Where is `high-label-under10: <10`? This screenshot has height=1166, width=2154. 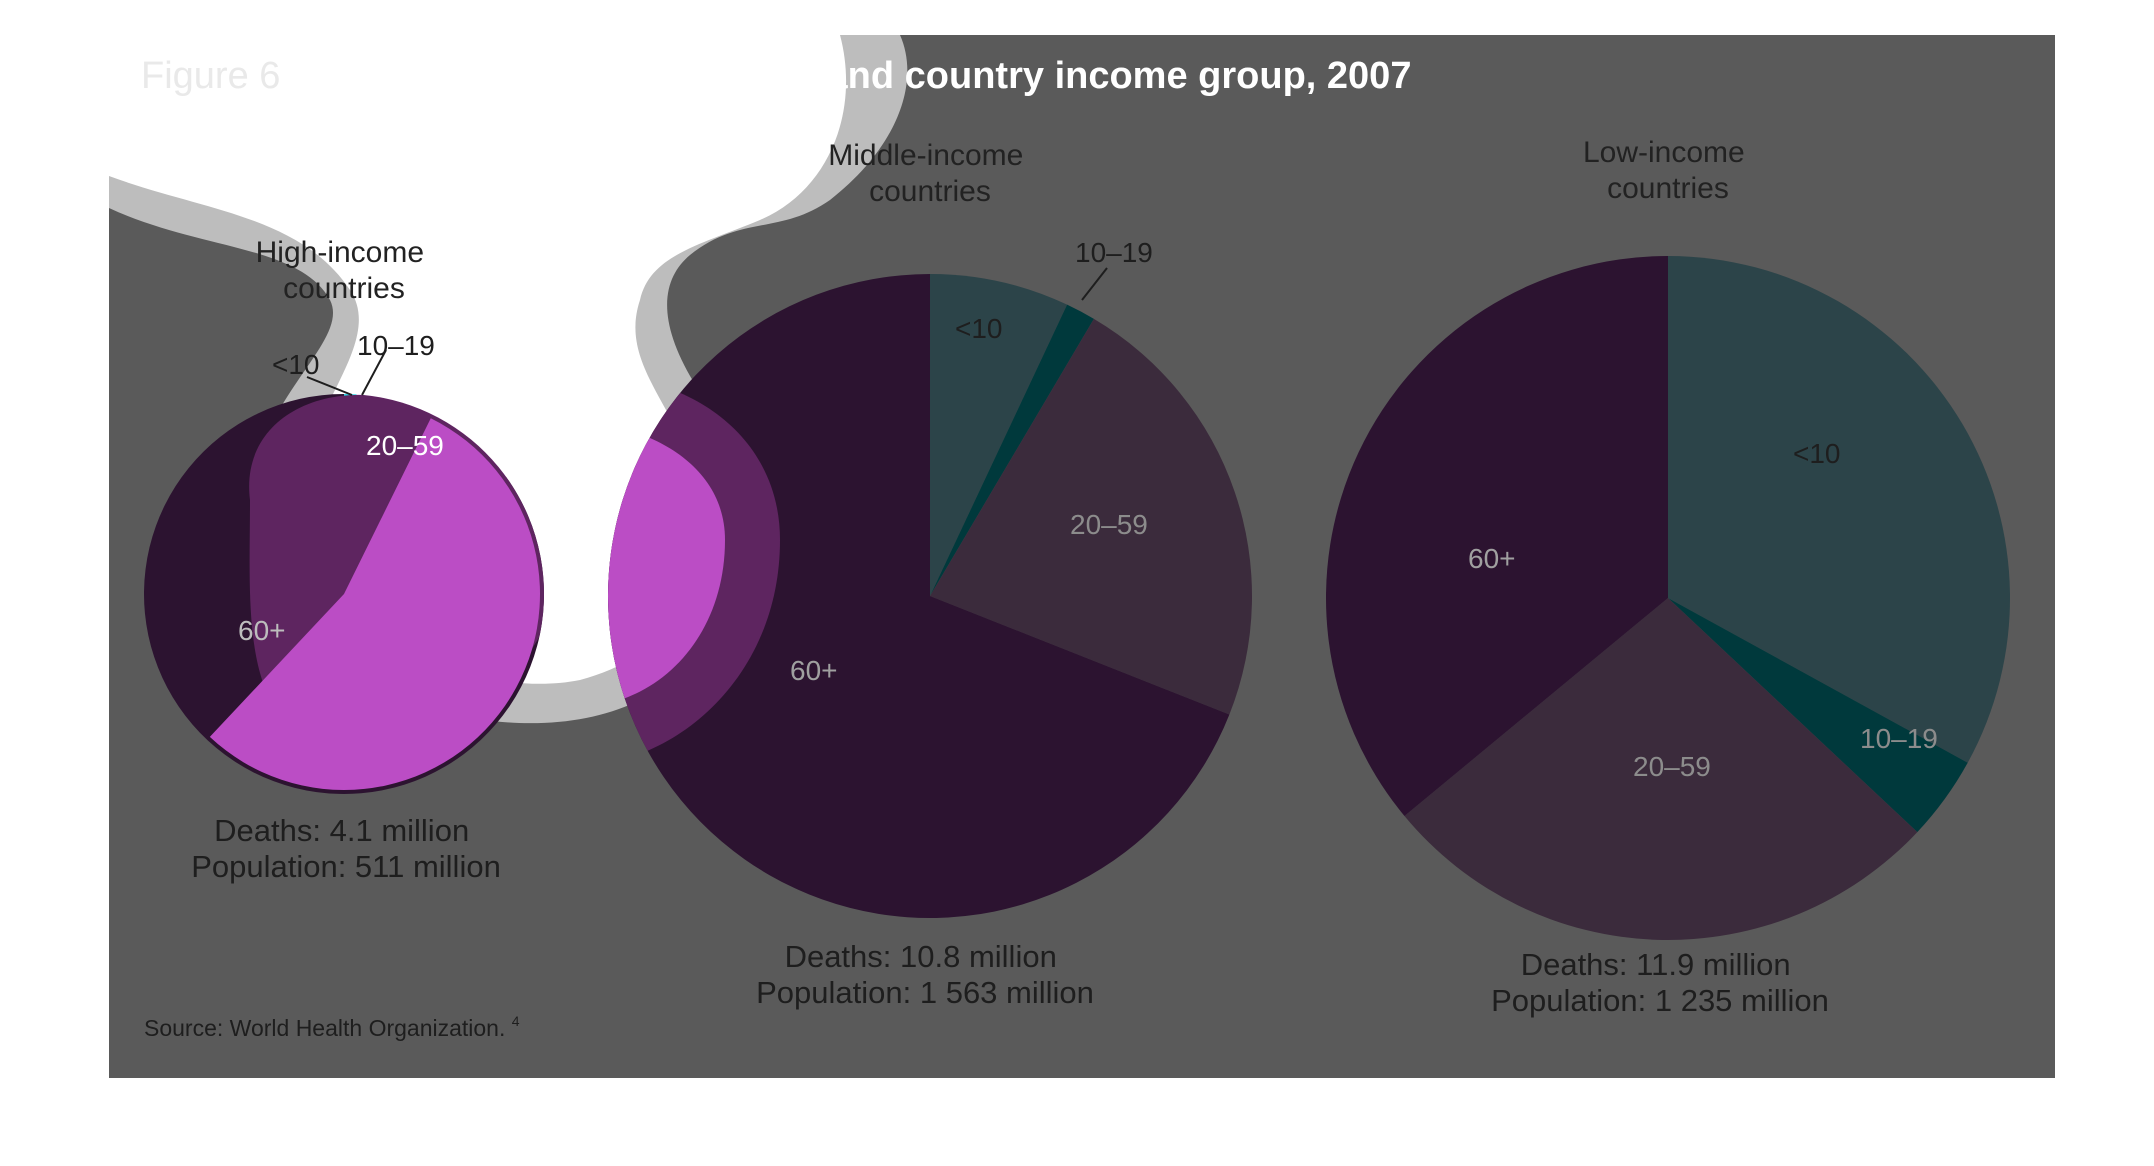 high-label-under10: <10 is located at coordinates (296, 364).